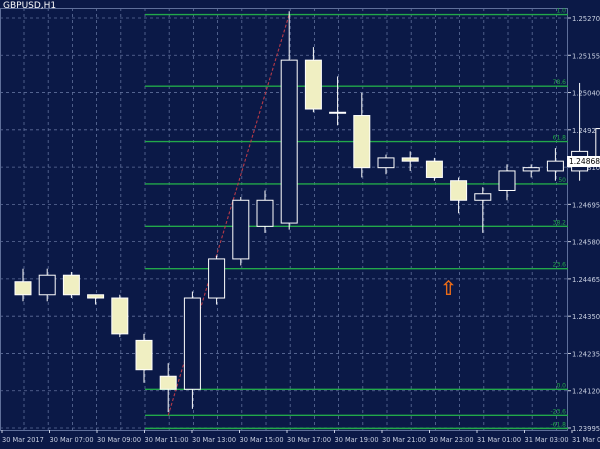 This screenshot has width=600, height=449. What do you see at coordinates (72, 440) in the screenshot?
I see `x-tick-label: 30 Mar 07:00` at bounding box center [72, 440].